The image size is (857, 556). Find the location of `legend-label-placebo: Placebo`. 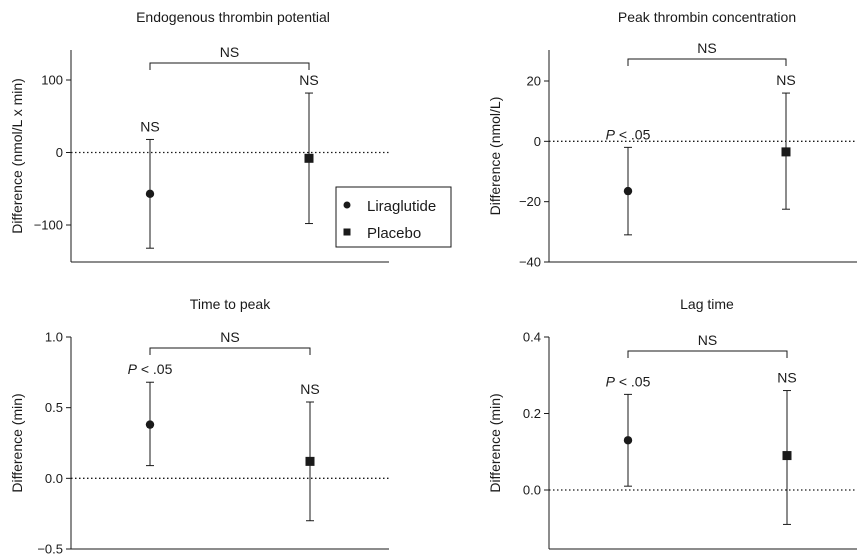

legend-label-placebo: Placebo is located at coordinates (394, 233).